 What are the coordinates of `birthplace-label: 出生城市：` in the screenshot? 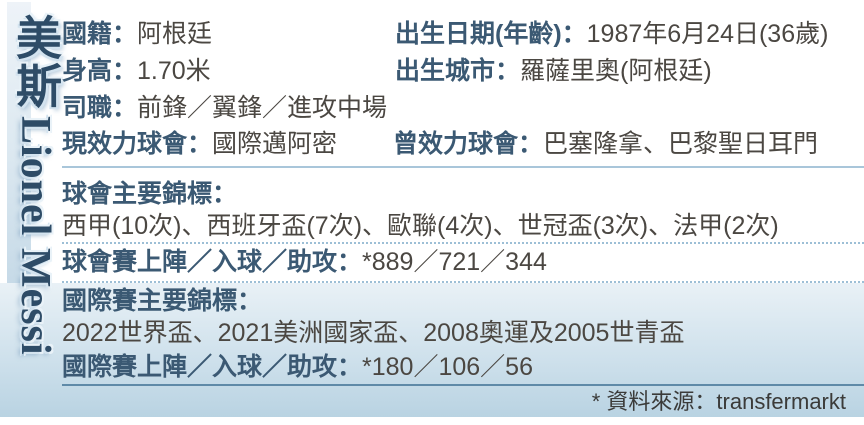 It's located at (458, 71).